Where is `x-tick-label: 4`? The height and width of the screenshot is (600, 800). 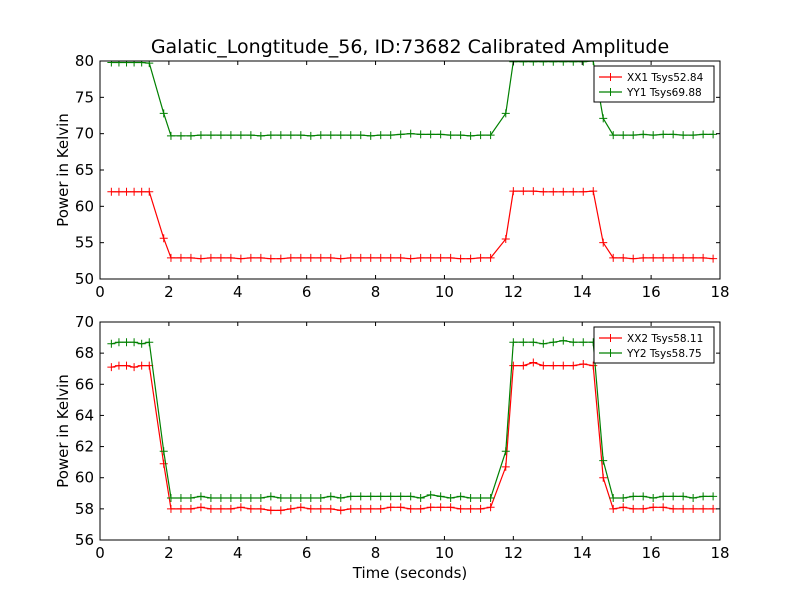
x-tick-label: 4 is located at coordinates (238, 292).